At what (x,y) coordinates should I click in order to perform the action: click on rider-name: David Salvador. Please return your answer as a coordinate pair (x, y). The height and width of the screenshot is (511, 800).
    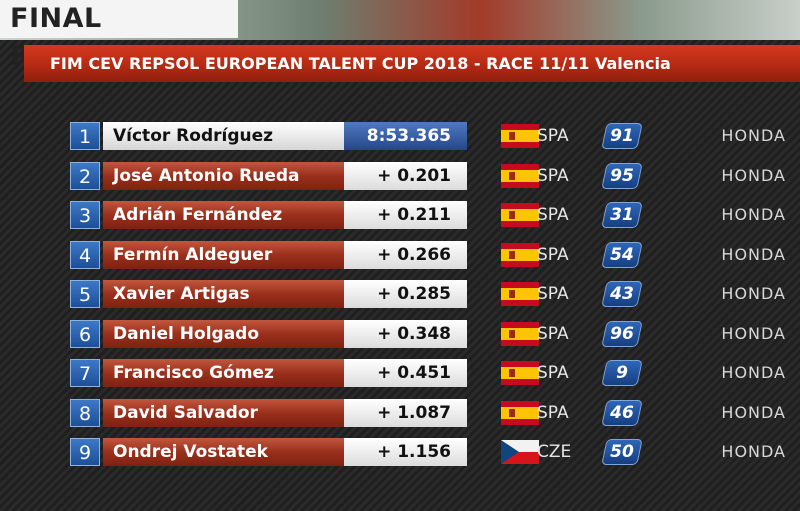
    Looking at the image, I should click on (223, 412).